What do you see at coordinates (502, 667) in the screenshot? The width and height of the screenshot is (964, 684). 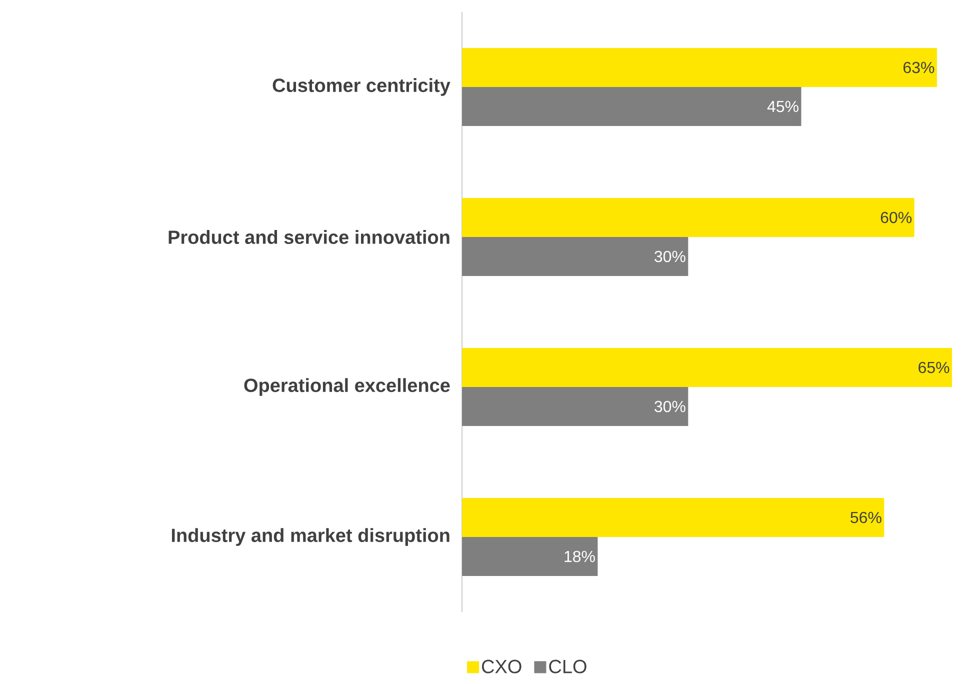 I see `legend-label: CXO` at bounding box center [502, 667].